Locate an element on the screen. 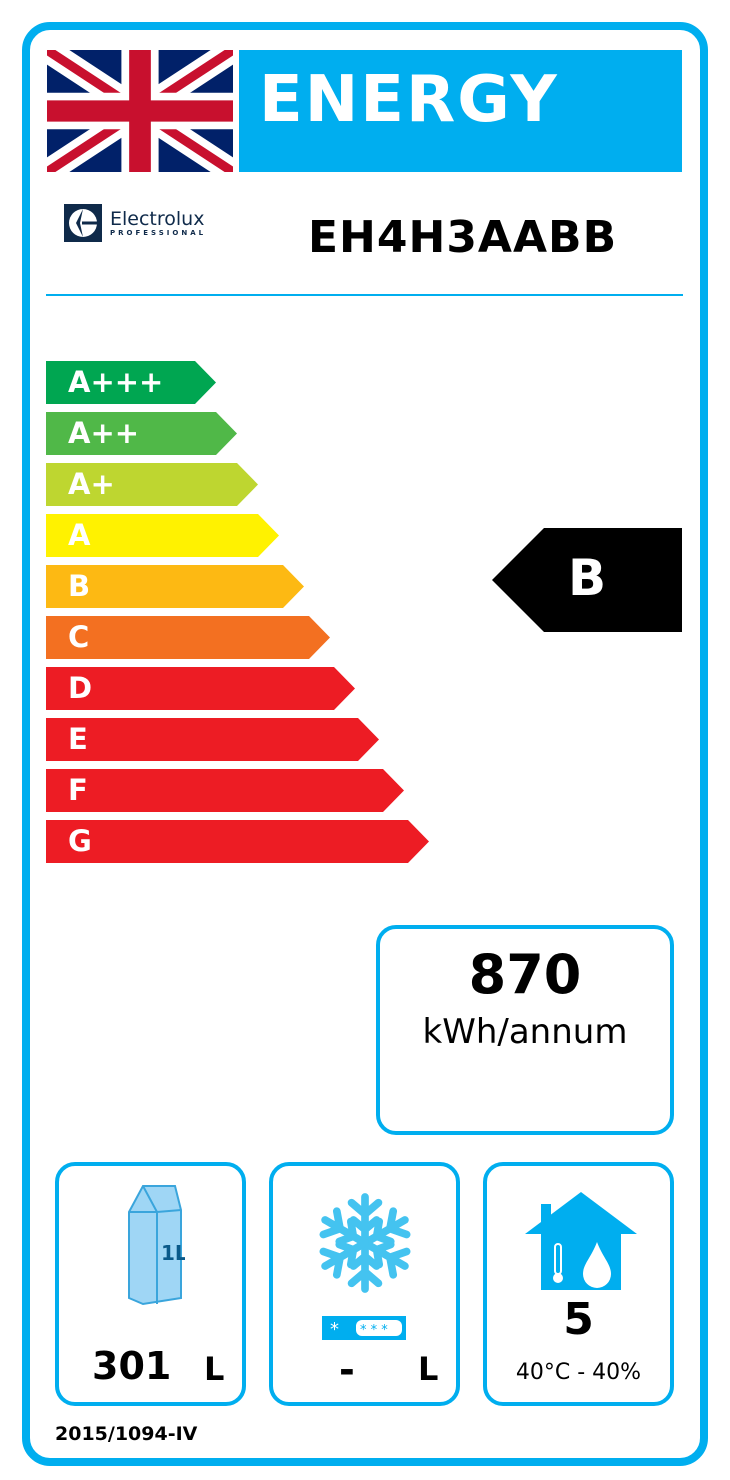 The height and width of the screenshot is (1480, 730). milk-carton-icon: 1L is located at coordinates (156, 1245).